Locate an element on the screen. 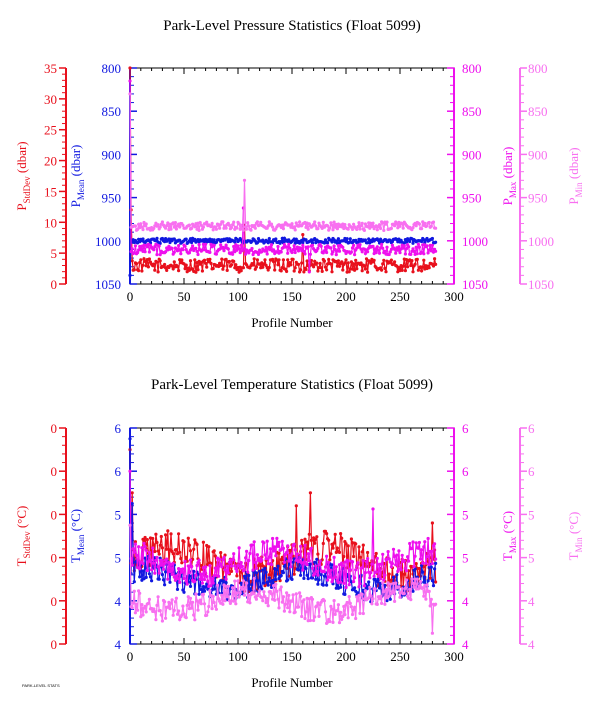 This screenshot has height=706, width=602. max-tick-label: 5 is located at coordinates (465, 514).